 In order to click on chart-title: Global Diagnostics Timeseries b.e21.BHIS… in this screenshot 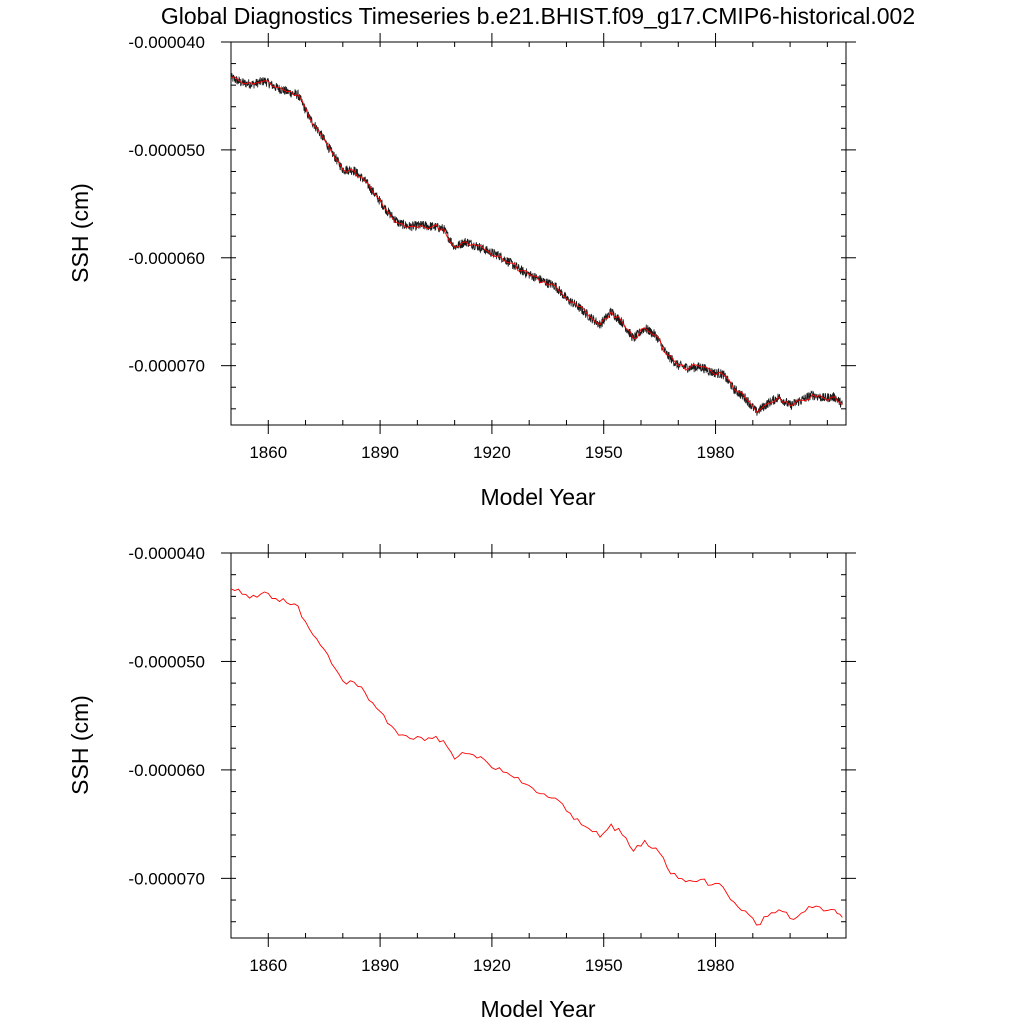, I will do `click(538, 16)`.